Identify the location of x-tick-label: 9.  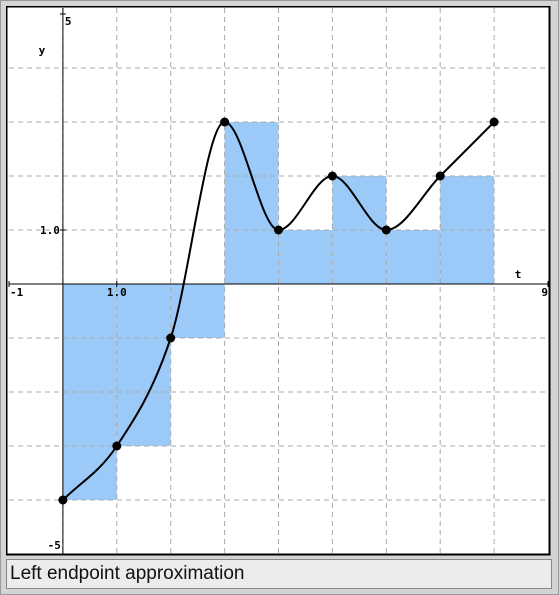
(544, 292).